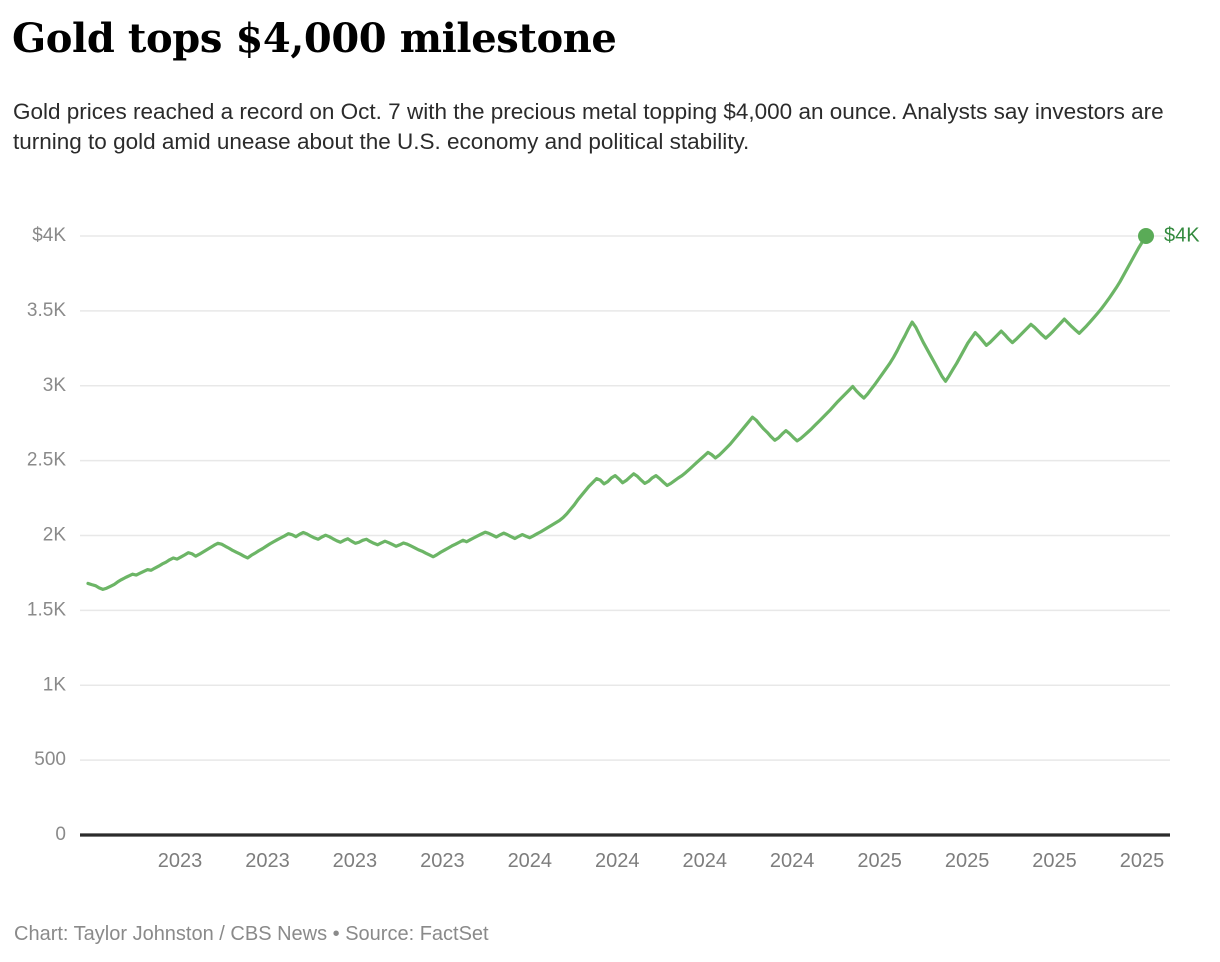 The image size is (1220, 962). I want to click on y-axis-tick-label: 3.5K, so click(46, 310).